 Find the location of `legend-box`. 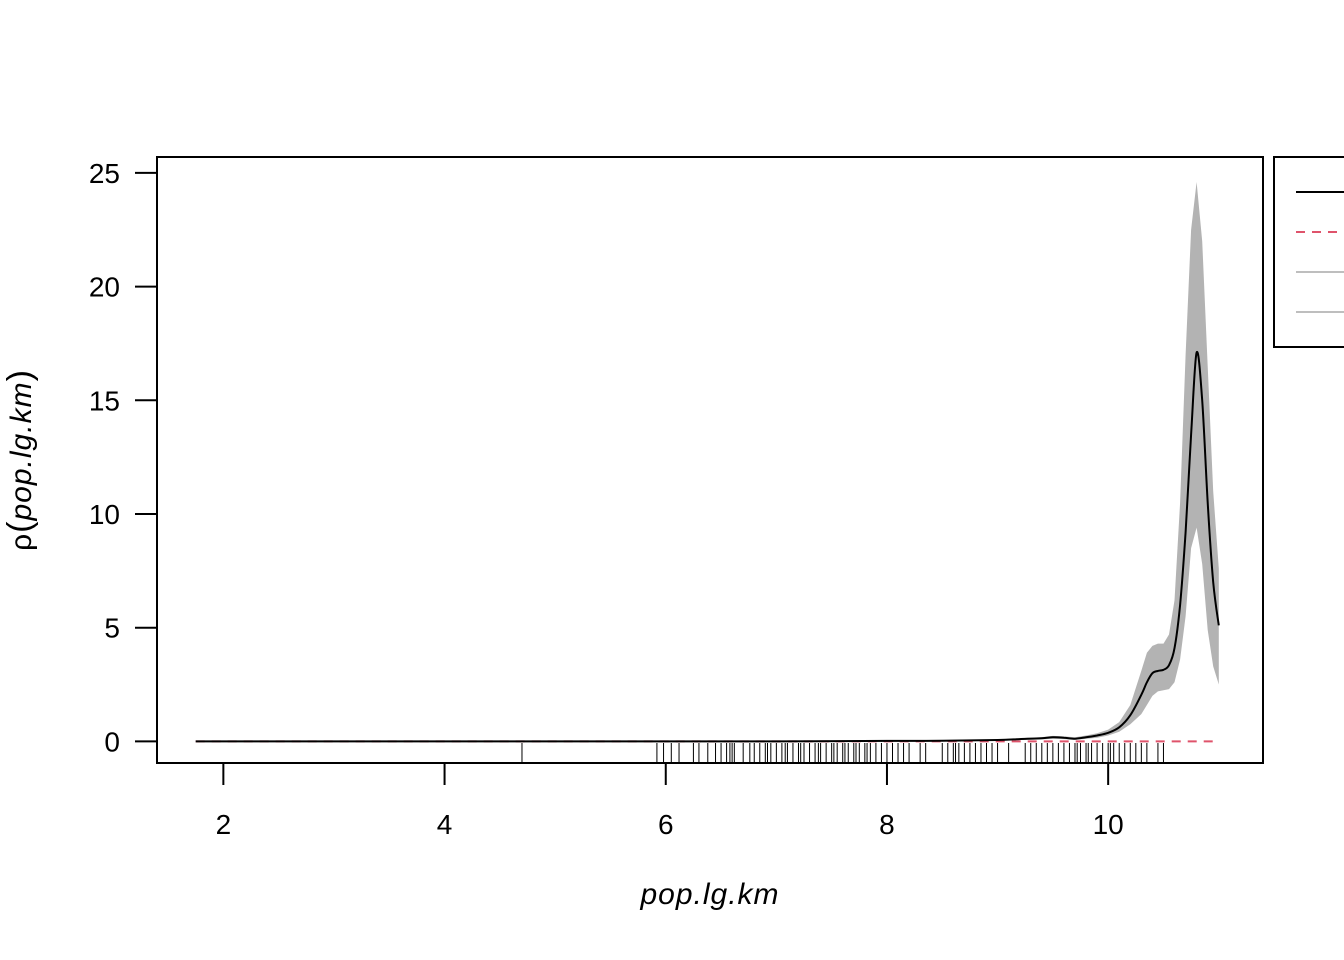

legend-box is located at coordinates (1308, 252).